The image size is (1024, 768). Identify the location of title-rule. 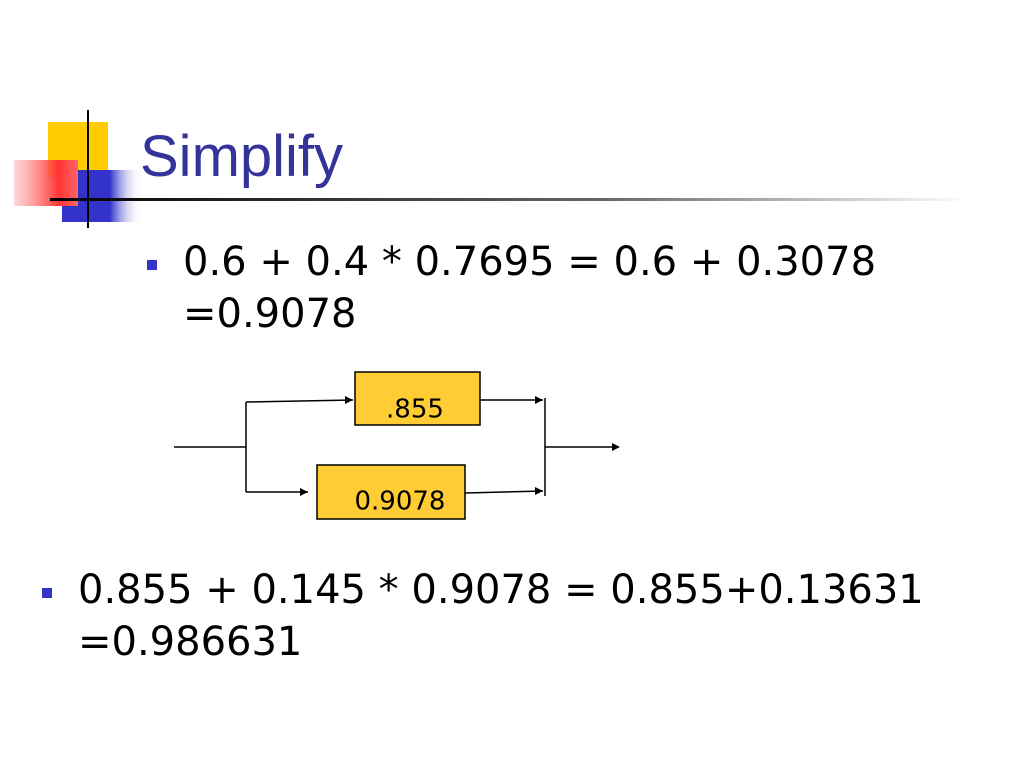
(510, 199).